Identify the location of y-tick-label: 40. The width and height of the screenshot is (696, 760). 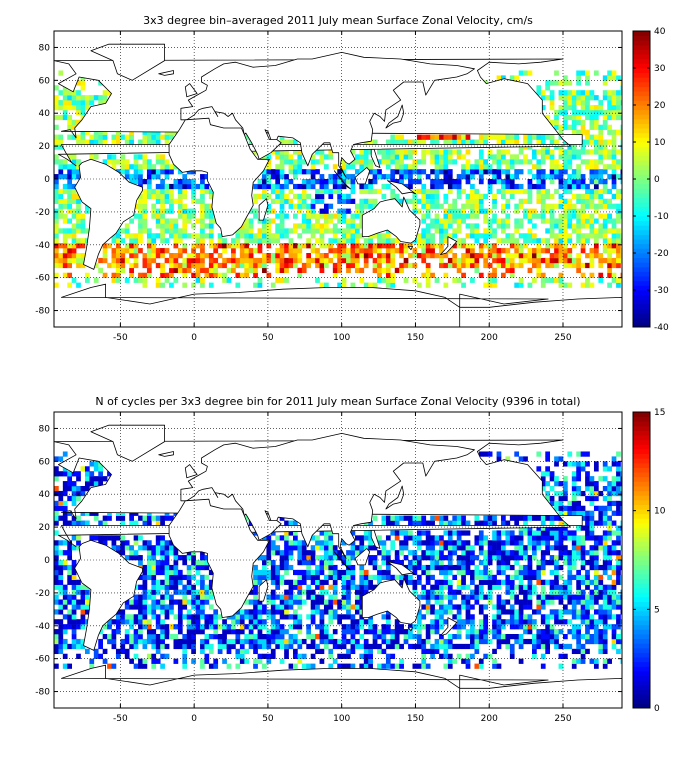
(45, 114).